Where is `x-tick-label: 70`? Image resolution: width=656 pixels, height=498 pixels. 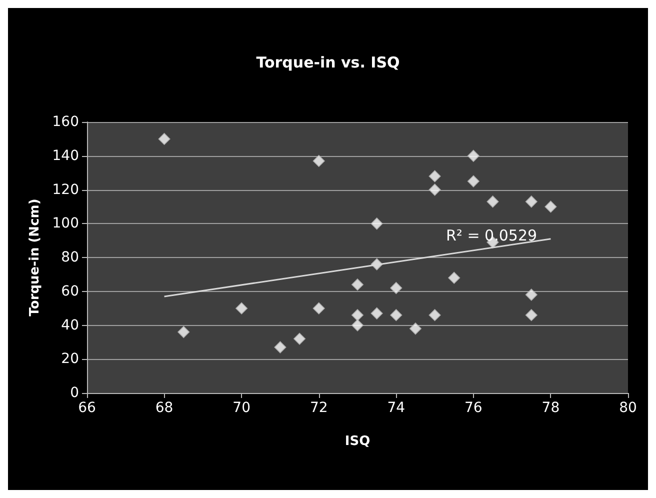 x-tick-label: 70 is located at coordinates (241, 408).